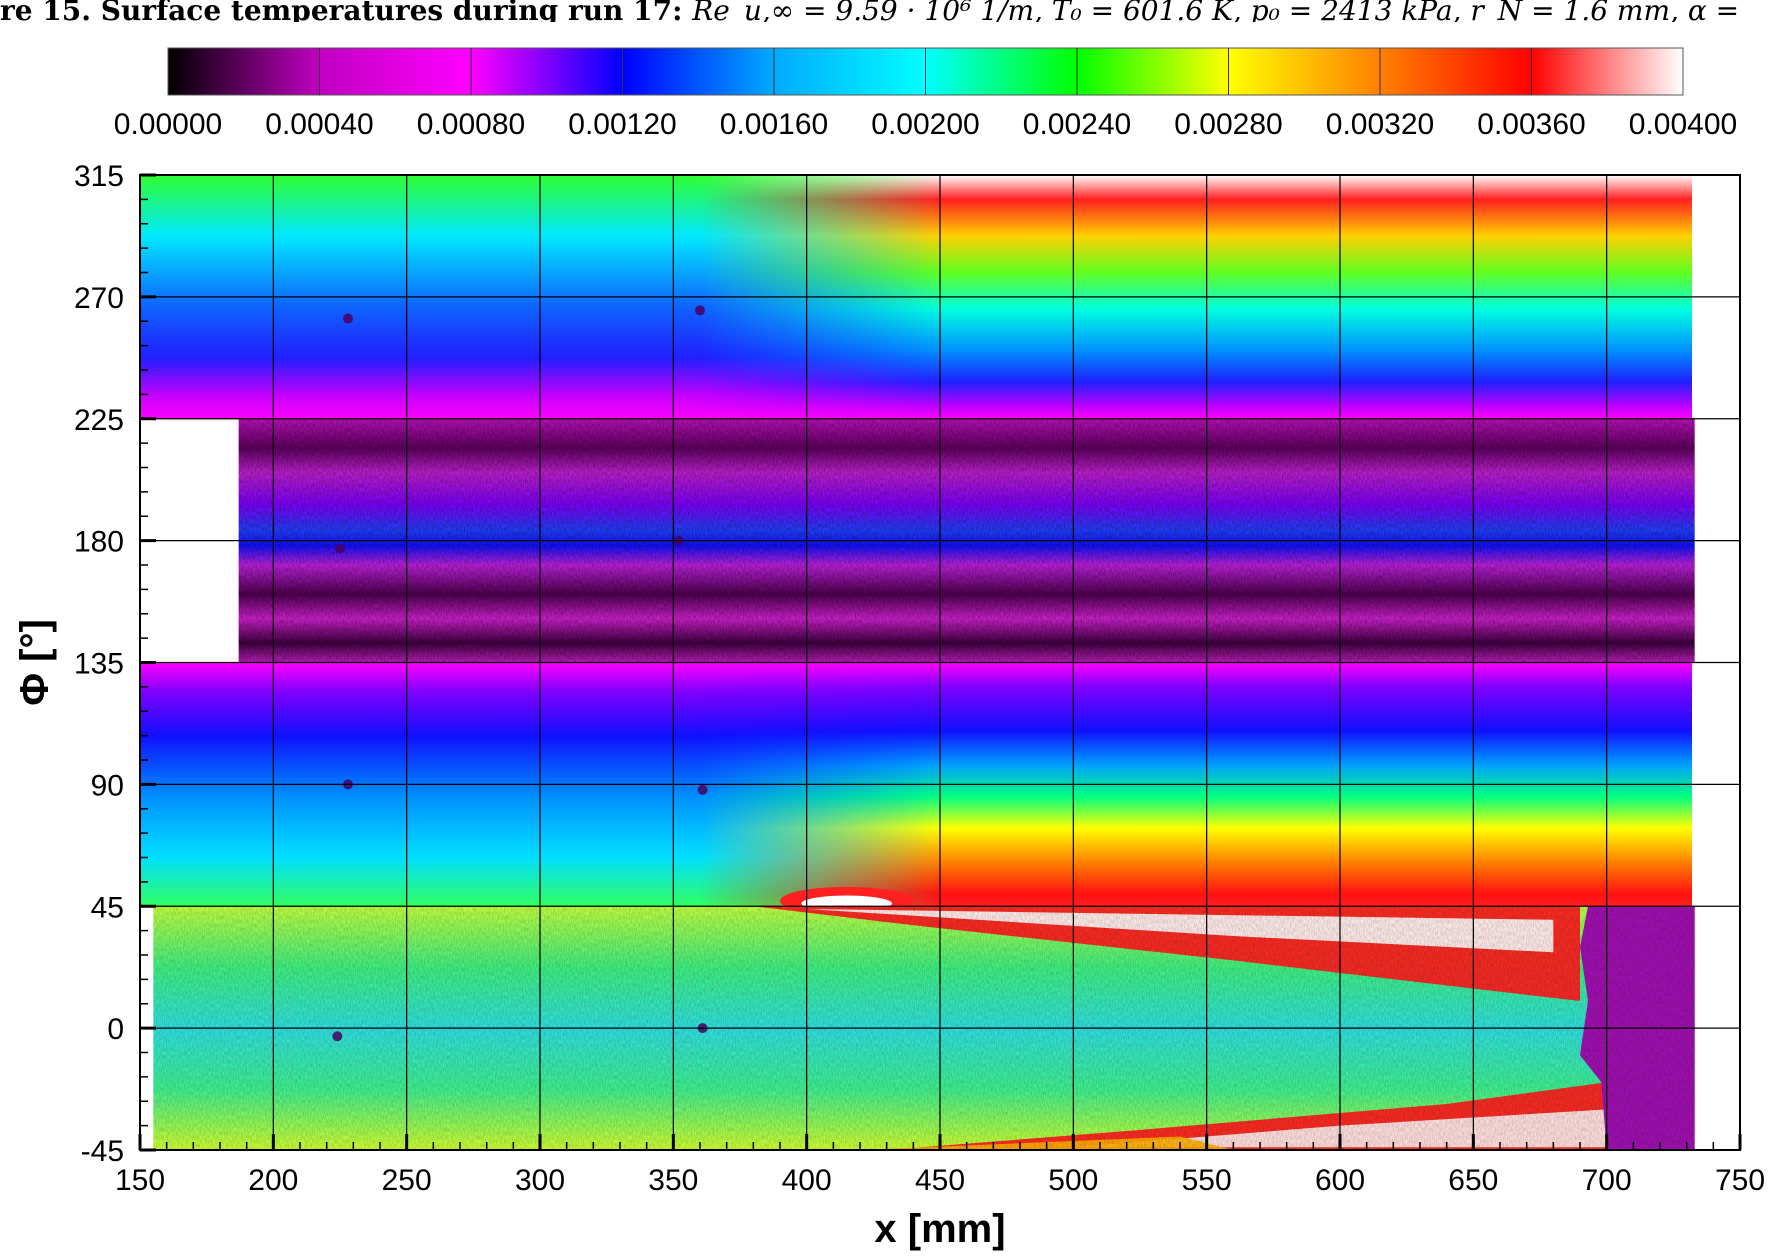 The image size is (1777, 1260). Describe the element at coordinates (99, 664) in the screenshot. I see `y-tick-label: 135` at that location.